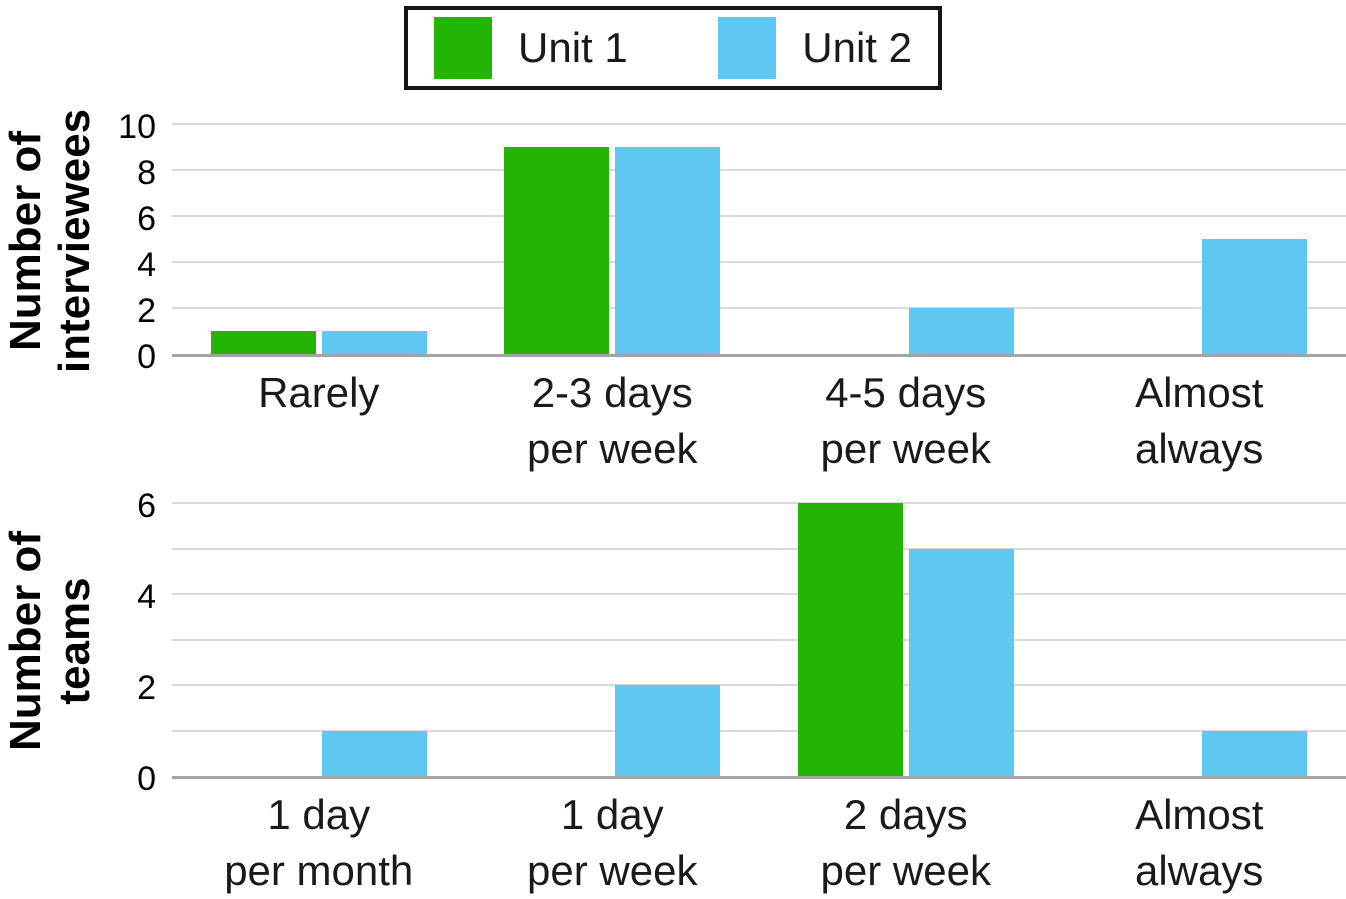 The height and width of the screenshot is (899, 1346). Describe the element at coordinates (573, 48) in the screenshot. I see `legend-label-unit1: Unit 1` at that location.